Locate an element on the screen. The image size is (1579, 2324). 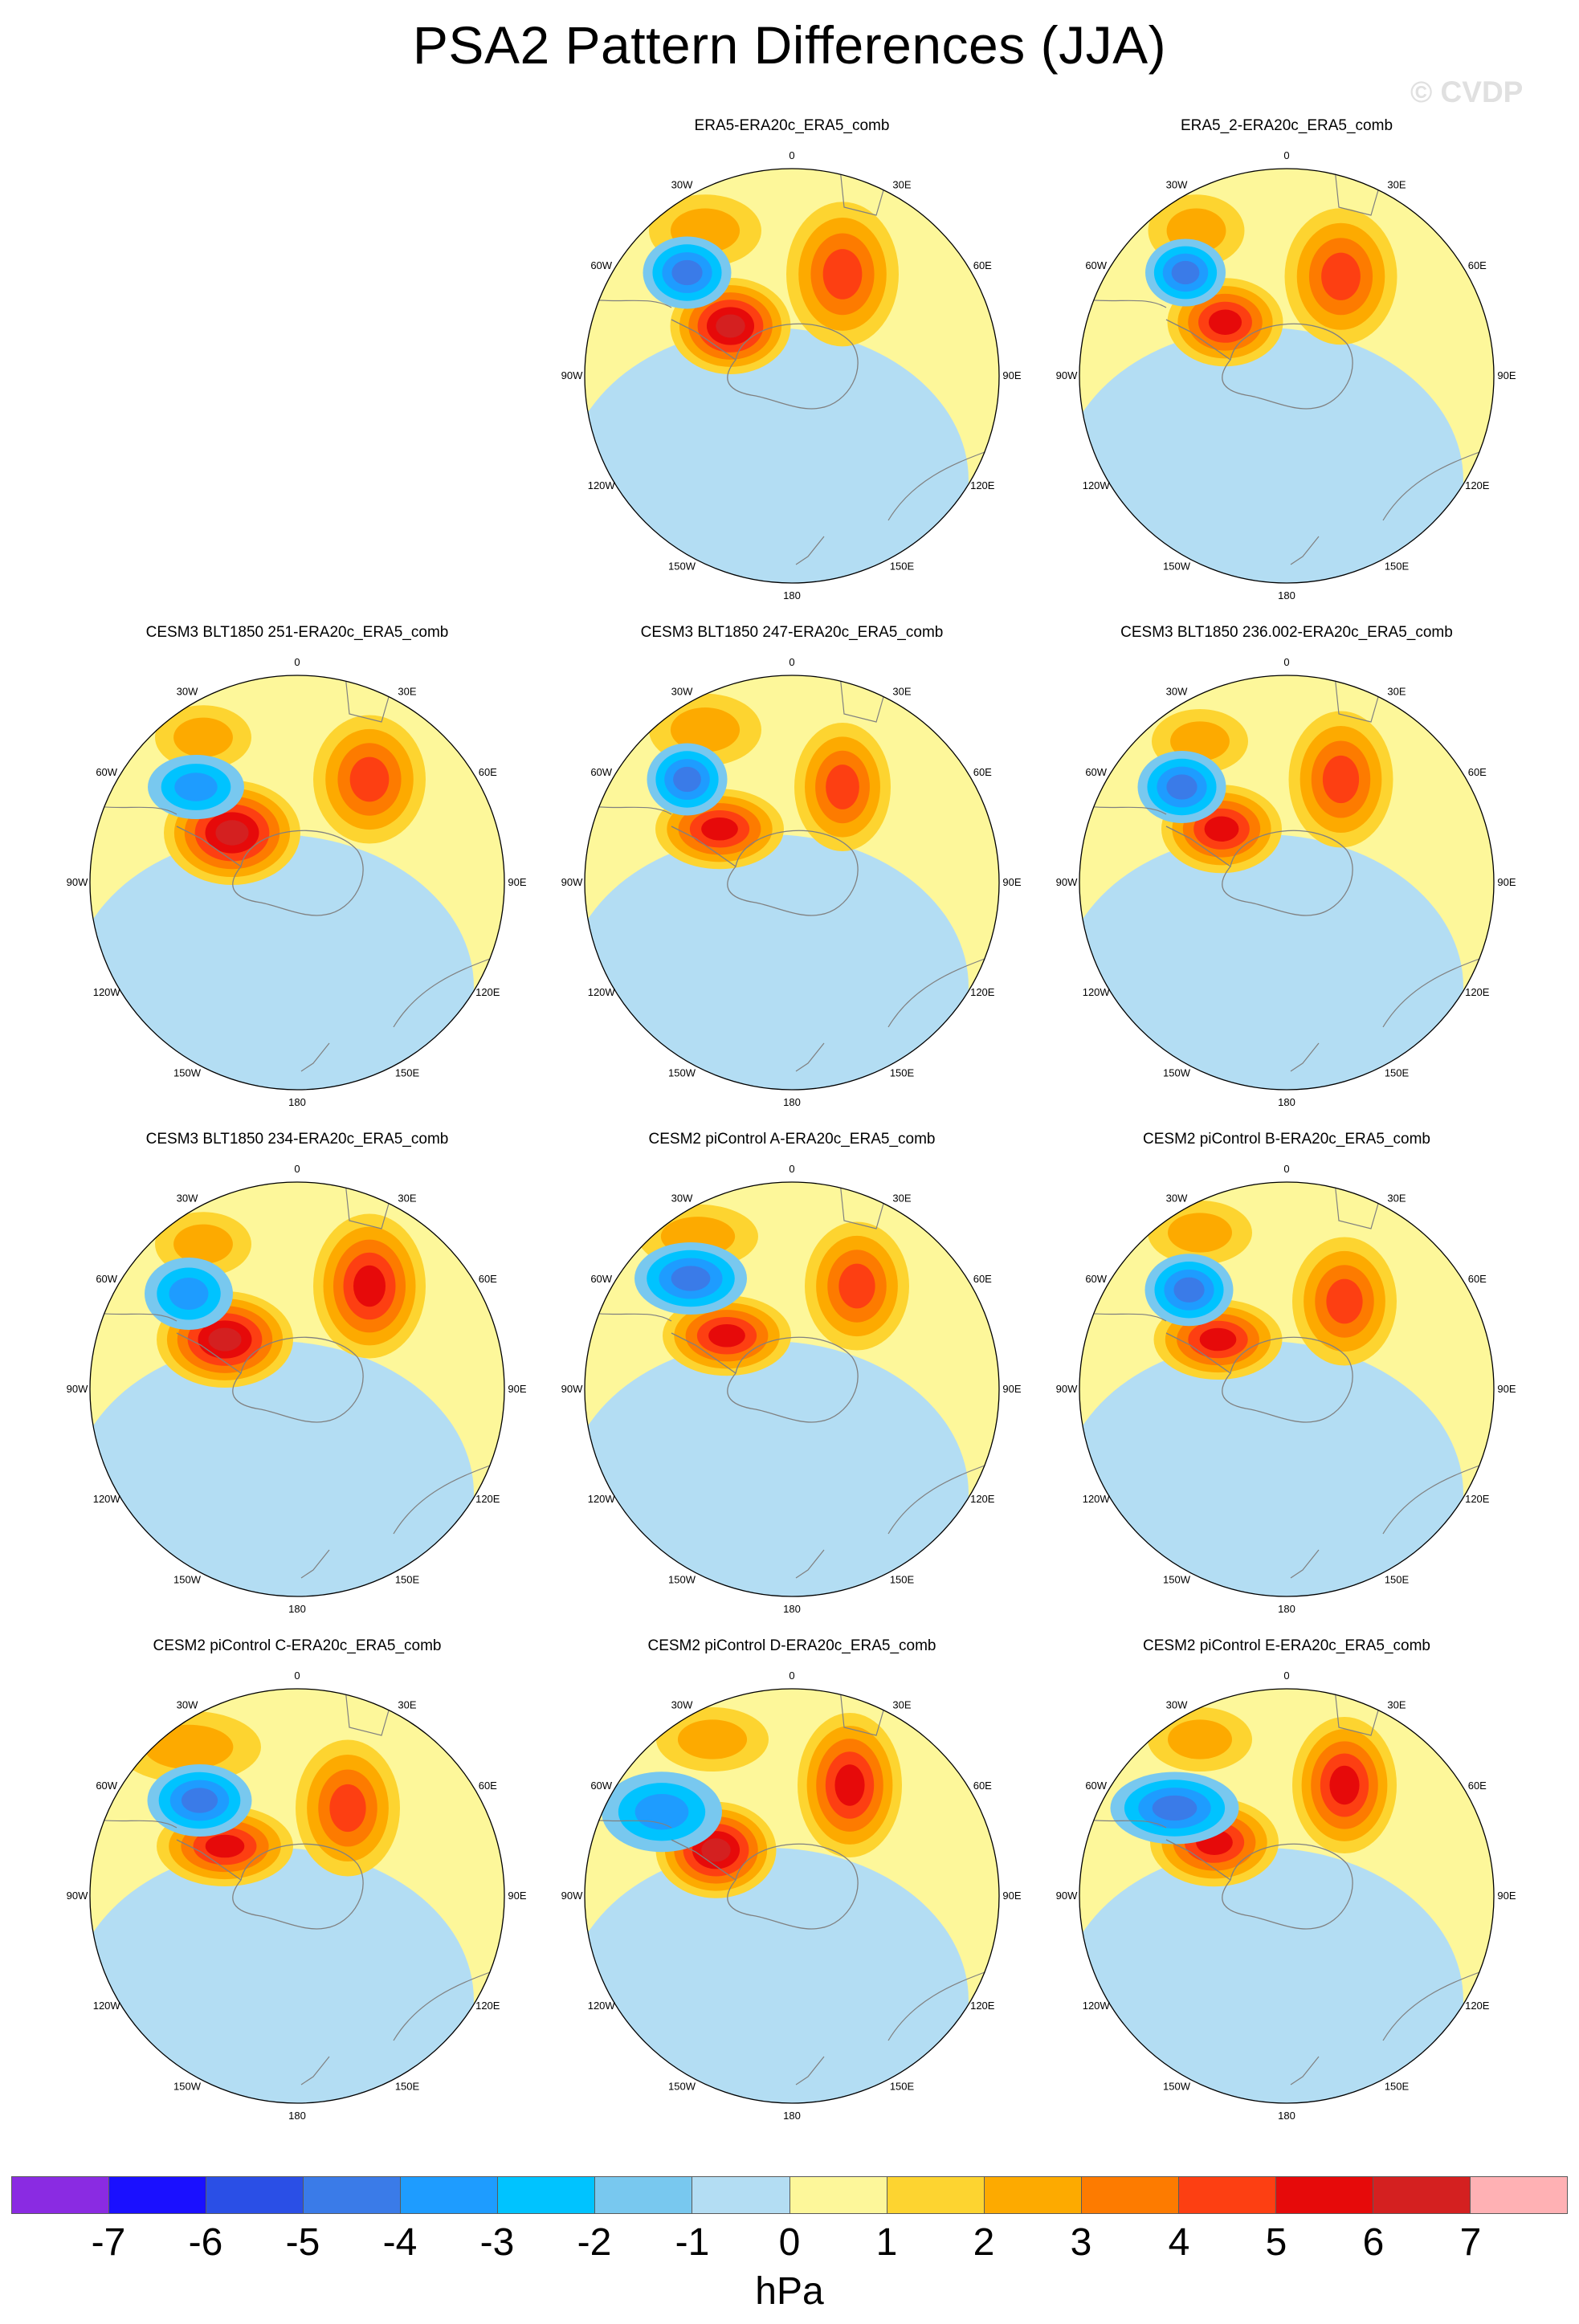
colorbar-units-label: hPa is located at coordinates (789, 2292).